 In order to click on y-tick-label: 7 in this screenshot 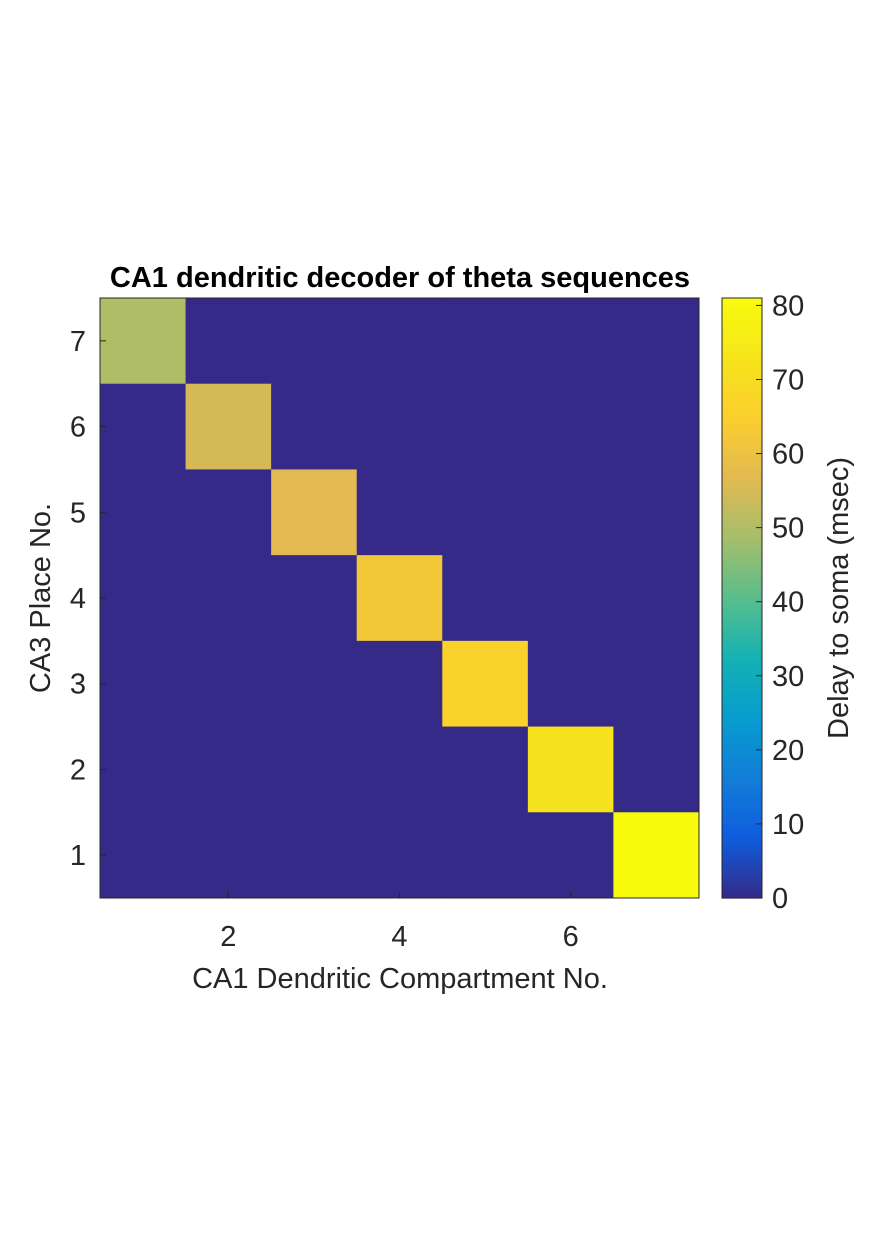, I will do `click(78, 342)`.